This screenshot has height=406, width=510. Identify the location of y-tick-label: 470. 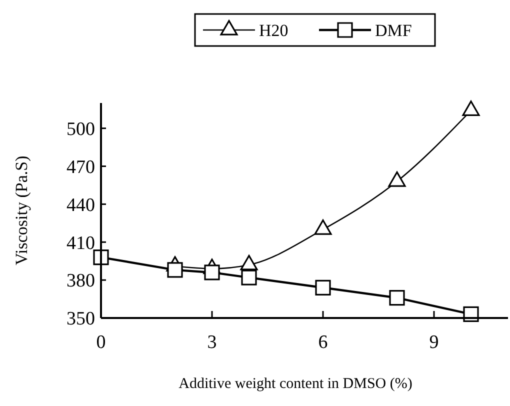
(80, 167).